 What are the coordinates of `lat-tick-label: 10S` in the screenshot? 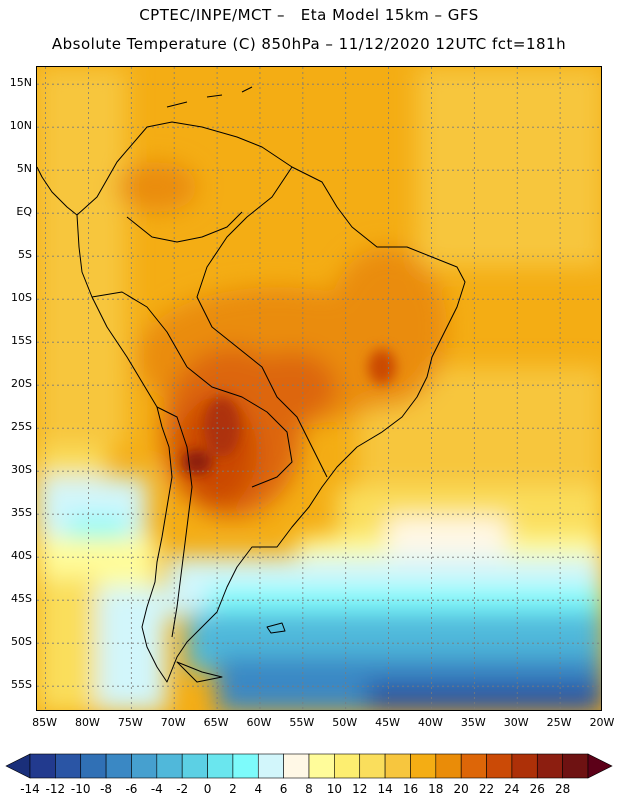 It's located at (21, 298).